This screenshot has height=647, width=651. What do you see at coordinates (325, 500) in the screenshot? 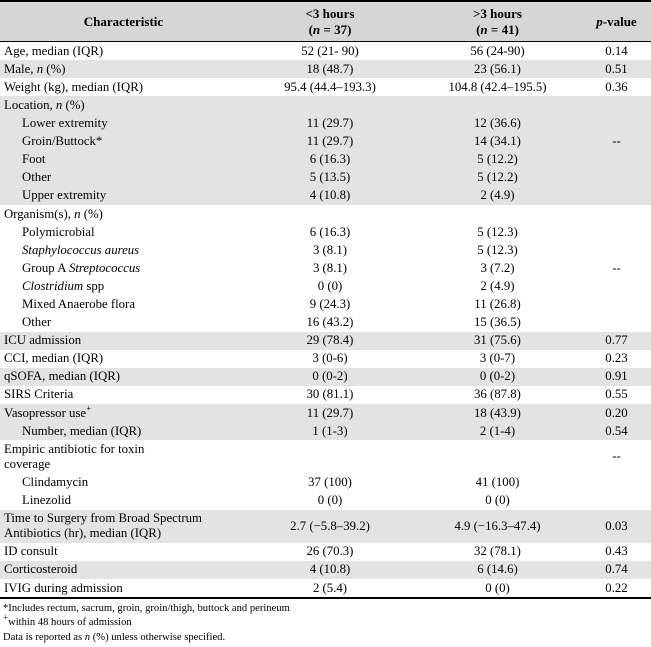
I see `table-row: Linezolid 0 (0) 0 (0)` at bounding box center [325, 500].